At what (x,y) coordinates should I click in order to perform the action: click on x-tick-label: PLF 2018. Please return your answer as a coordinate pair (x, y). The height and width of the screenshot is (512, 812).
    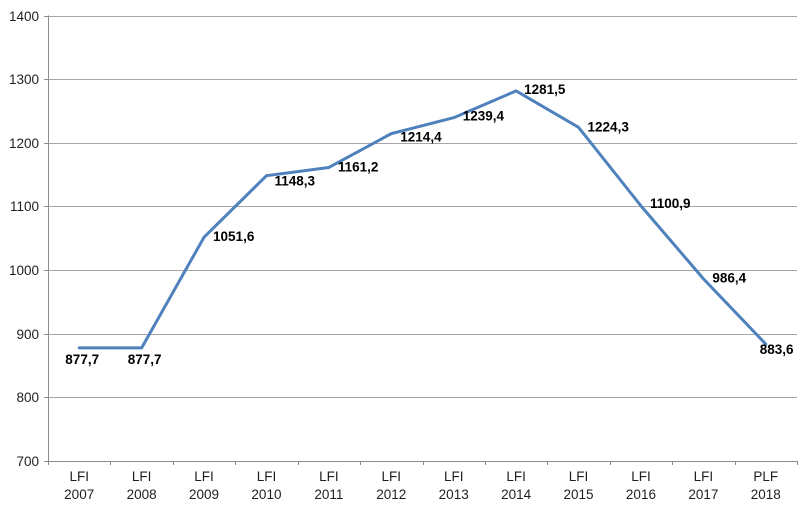
    Looking at the image, I should click on (766, 485).